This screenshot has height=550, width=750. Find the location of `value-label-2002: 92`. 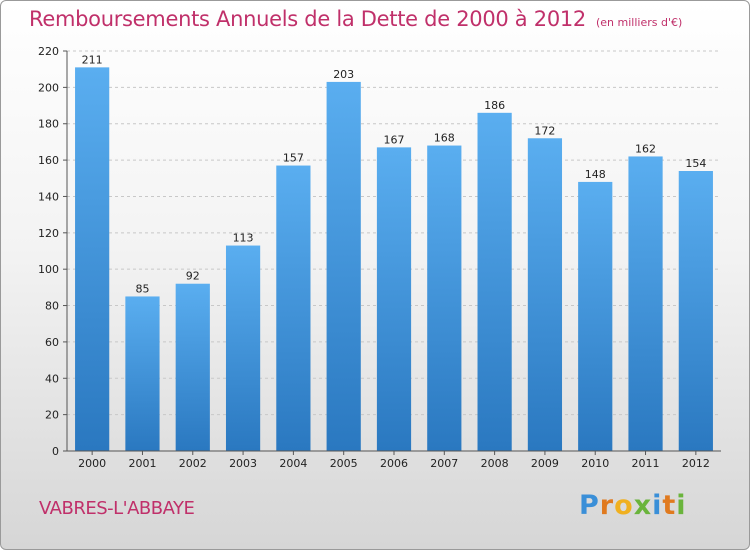

value-label-2002: 92 is located at coordinates (193, 276).